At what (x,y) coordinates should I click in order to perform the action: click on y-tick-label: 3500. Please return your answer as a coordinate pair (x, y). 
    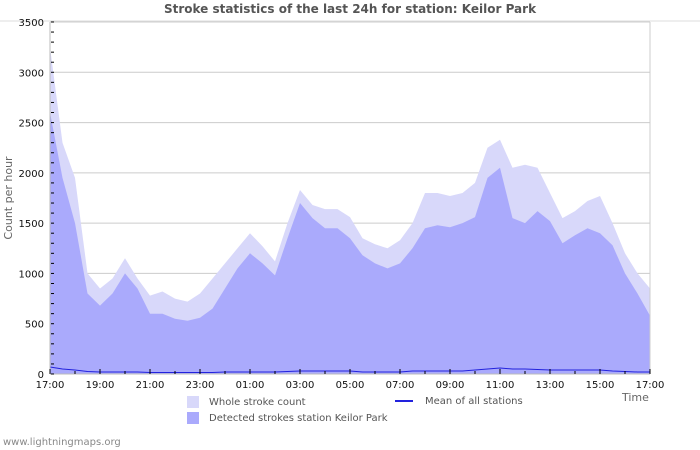
    Looking at the image, I should click on (31, 23).